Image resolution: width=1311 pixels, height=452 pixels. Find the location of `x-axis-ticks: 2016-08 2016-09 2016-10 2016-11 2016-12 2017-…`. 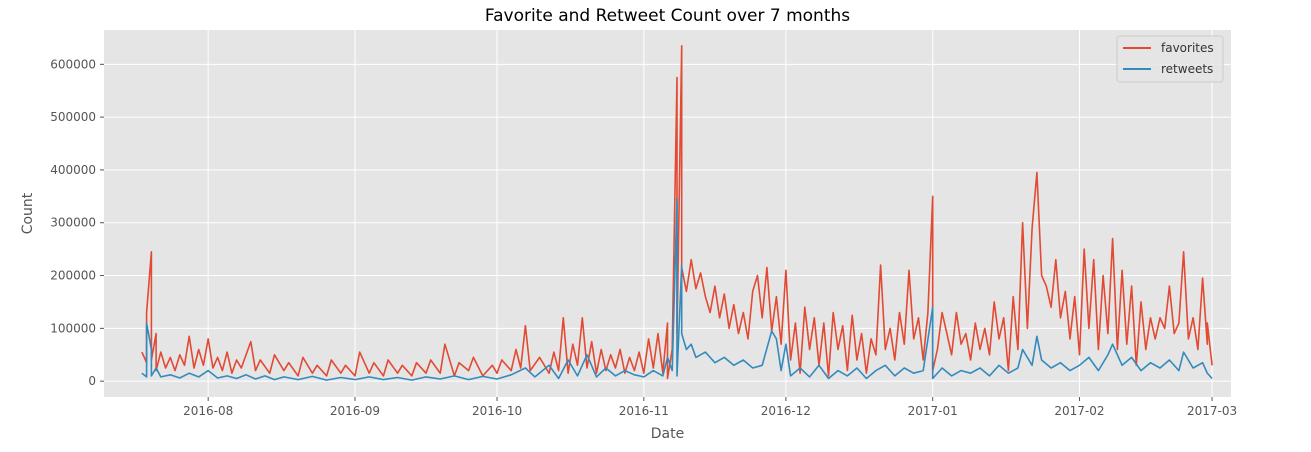

x-axis-ticks: 2016-08 2016-09 2016-10 2016-11 2016-12 2017-… is located at coordinates (710, 407).